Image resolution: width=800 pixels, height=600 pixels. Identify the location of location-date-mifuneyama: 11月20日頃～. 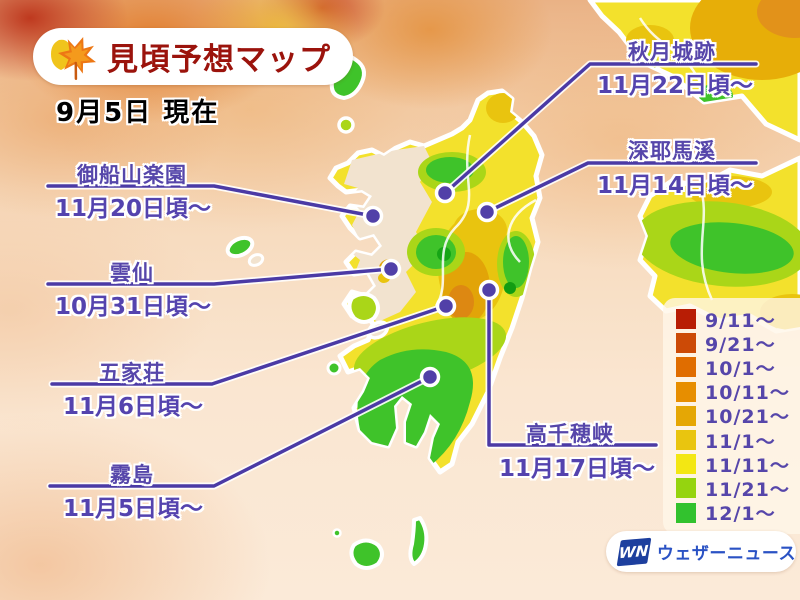
(132, 209).